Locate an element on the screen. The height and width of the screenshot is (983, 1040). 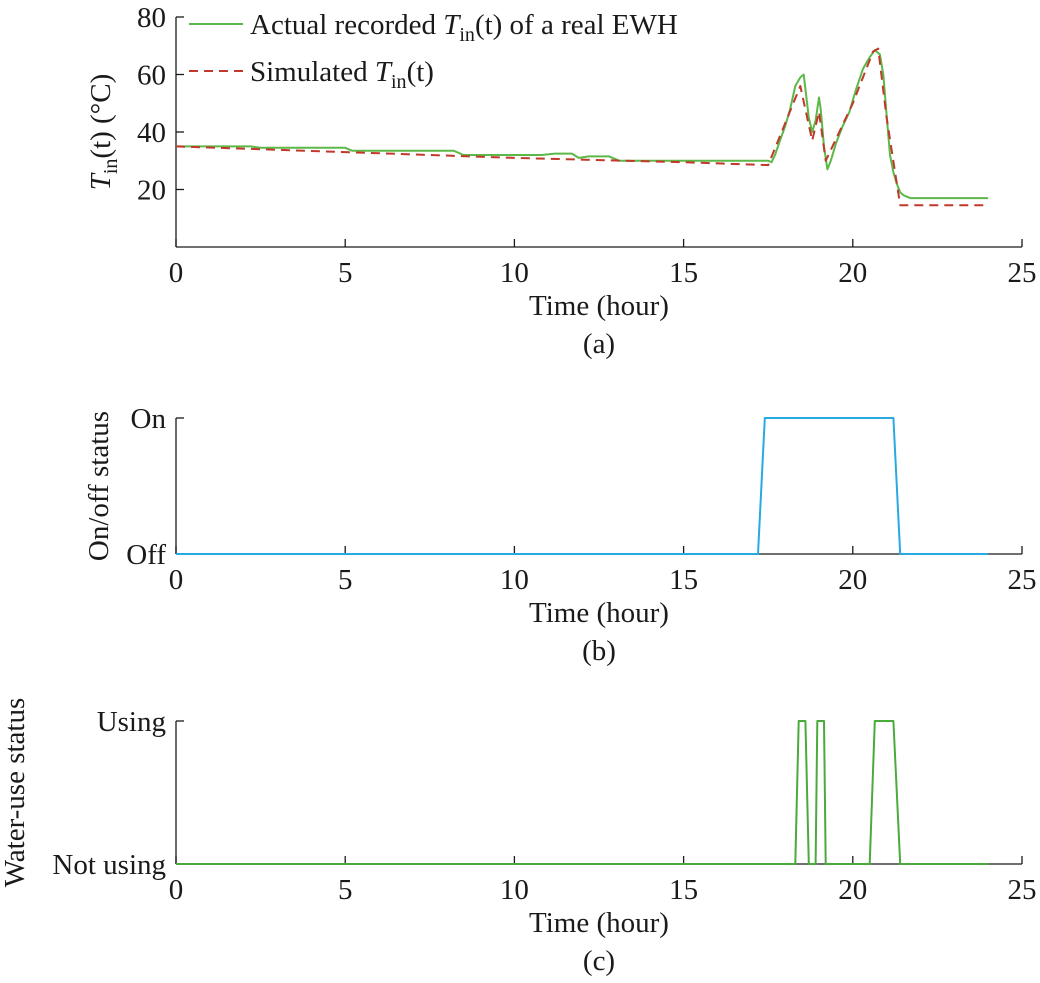
y-tick-label: Off is located at coordinates (146, 555).